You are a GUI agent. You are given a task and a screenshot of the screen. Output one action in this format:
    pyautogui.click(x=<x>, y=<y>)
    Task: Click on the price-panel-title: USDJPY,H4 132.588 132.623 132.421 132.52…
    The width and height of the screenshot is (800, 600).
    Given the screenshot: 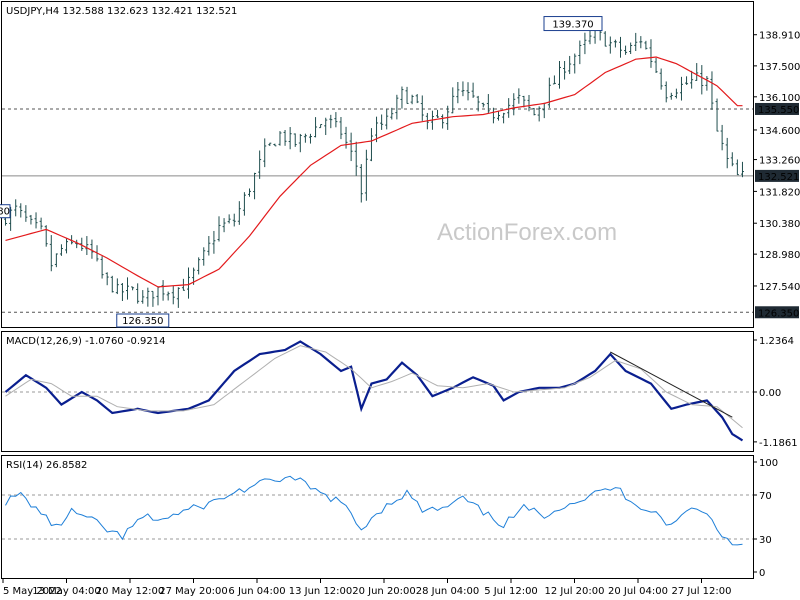 What is the action you would take?
    pyautogui.click(x=121, y=11)
    